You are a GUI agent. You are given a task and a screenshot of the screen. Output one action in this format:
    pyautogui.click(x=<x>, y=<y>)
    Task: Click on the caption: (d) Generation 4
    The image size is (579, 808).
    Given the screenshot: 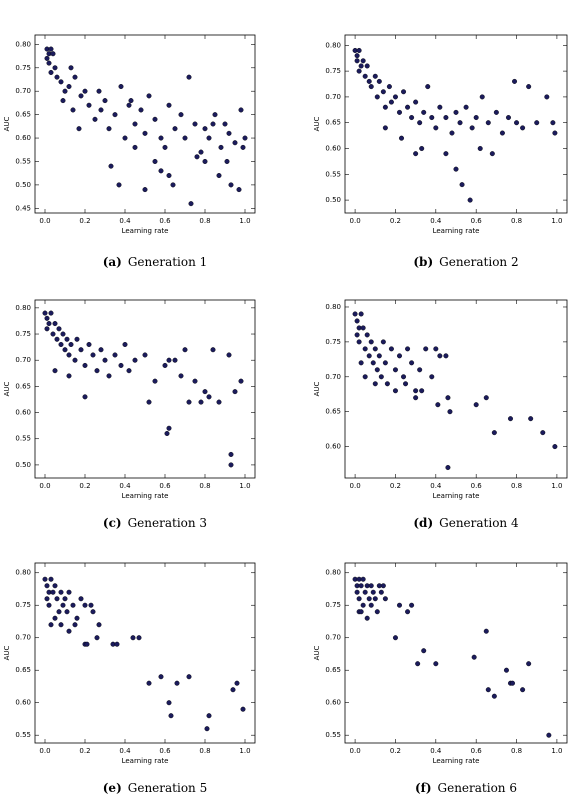 What is the action you would take?
    pyautogui.click(x=466, y=523)
    